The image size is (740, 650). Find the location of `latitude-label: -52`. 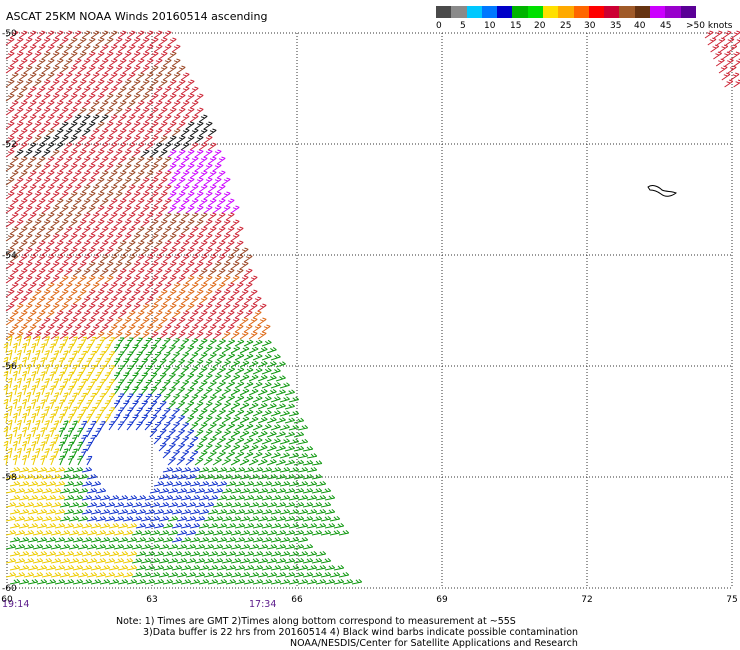

latitude-label: -52 is located at coordinates (9, 145).